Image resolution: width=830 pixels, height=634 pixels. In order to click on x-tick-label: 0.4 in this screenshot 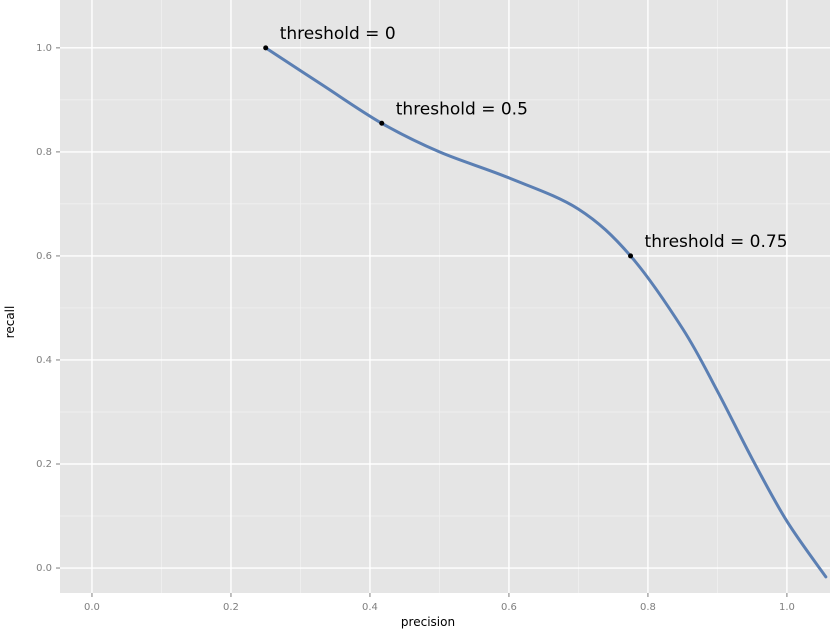, I will do `click(370, 607)`.